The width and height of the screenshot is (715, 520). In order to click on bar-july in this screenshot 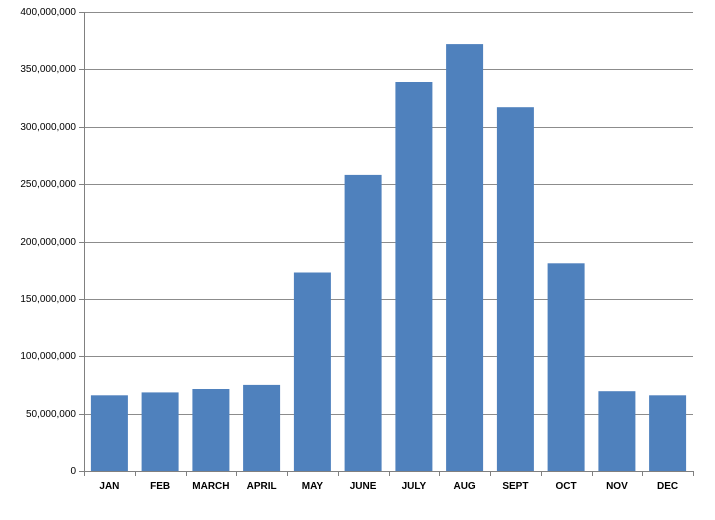, I will do `click(414, 276)`.